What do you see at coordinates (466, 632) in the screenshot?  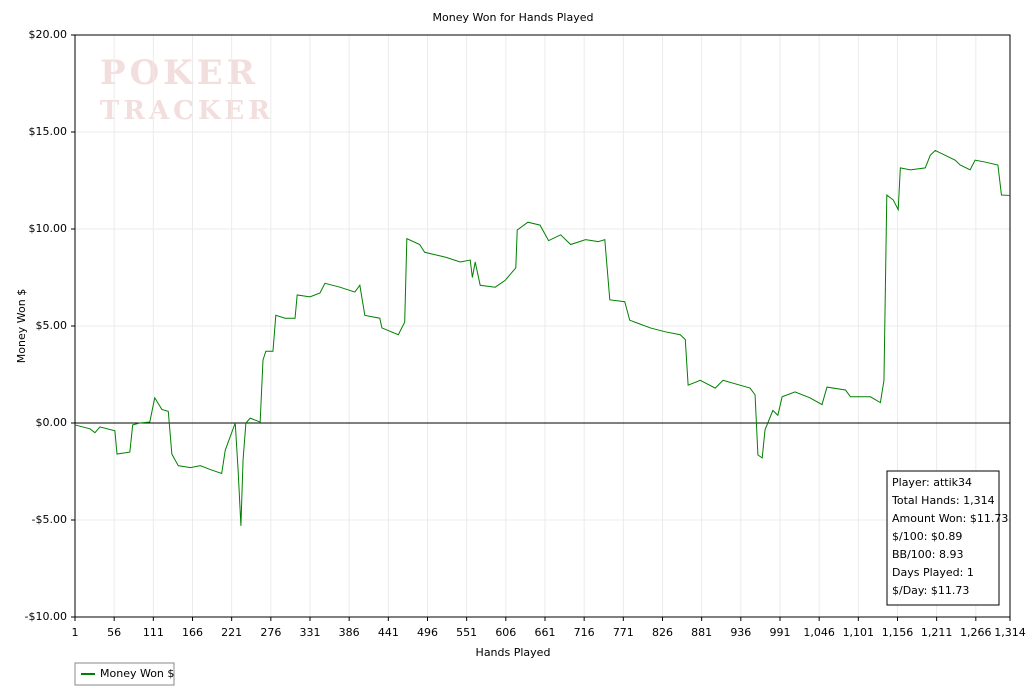 I see `x-tick-label: 551` at bounding box center [466, 632].